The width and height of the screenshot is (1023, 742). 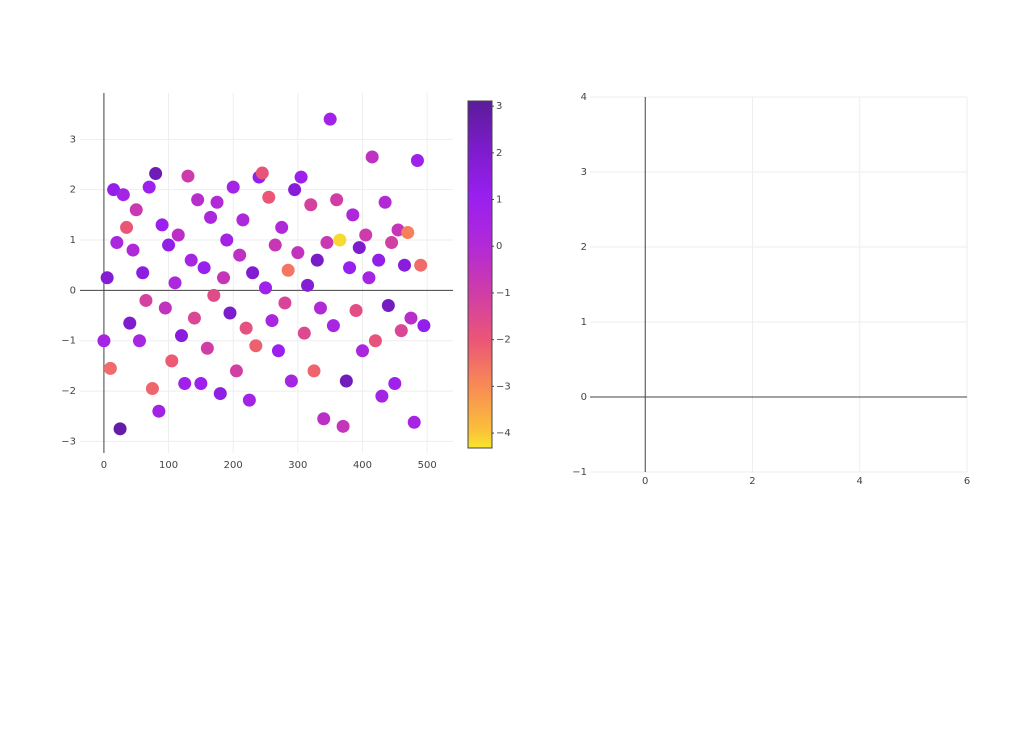 I want to click on x-tick-label: 0, so click(x=104, y=465).